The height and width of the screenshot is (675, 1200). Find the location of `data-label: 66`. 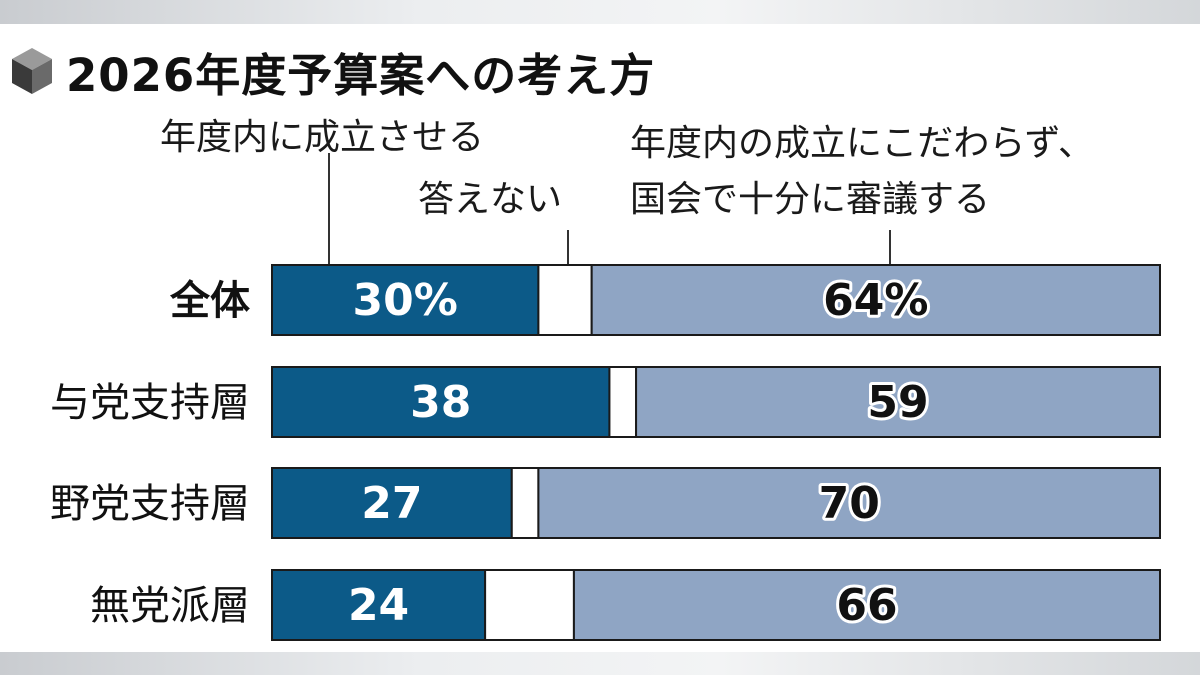

data-label: 66 is located at coordinates (866, 605).